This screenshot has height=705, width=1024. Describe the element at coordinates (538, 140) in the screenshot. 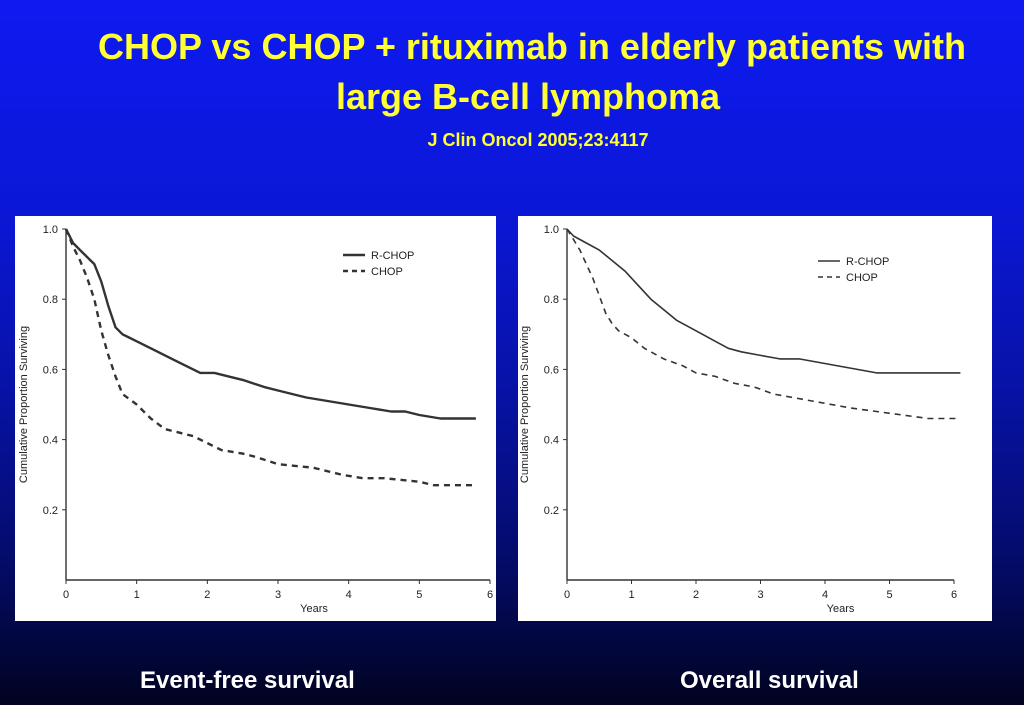

I see `citation: J Clin Oncol 2005;23:4117` at that location.